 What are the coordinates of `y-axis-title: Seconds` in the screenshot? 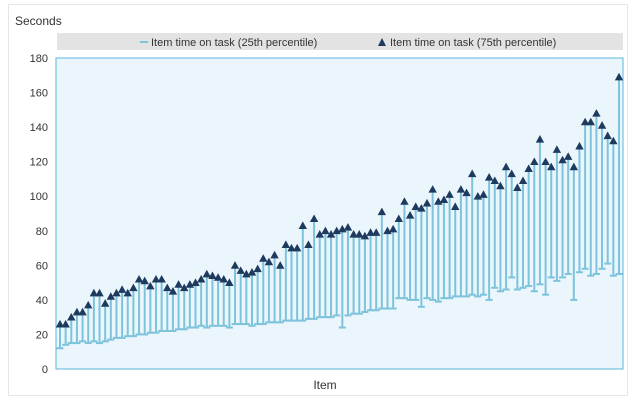 It's located at (38, 21).